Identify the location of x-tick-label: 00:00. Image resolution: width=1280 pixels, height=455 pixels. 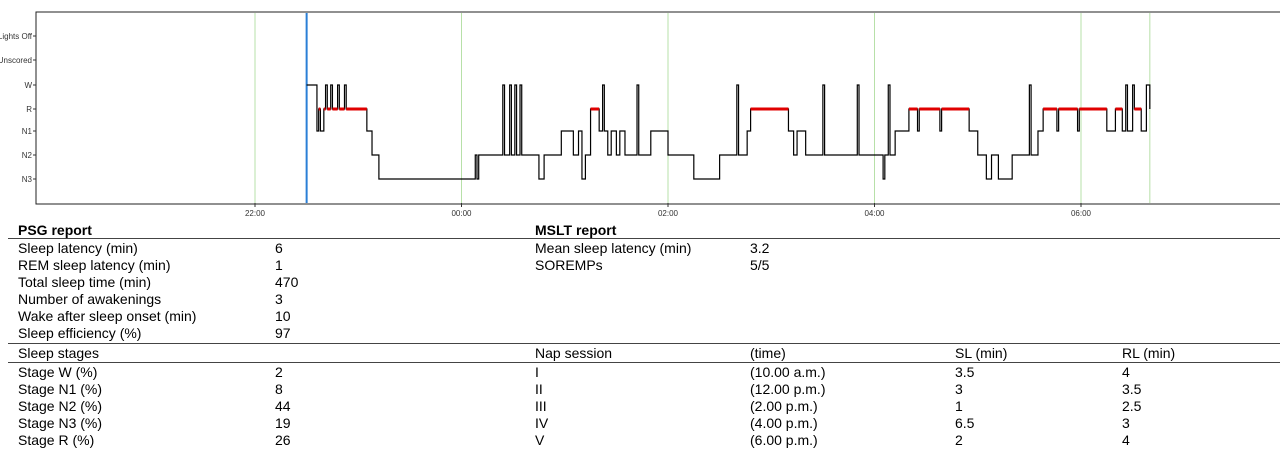
(461, 213).